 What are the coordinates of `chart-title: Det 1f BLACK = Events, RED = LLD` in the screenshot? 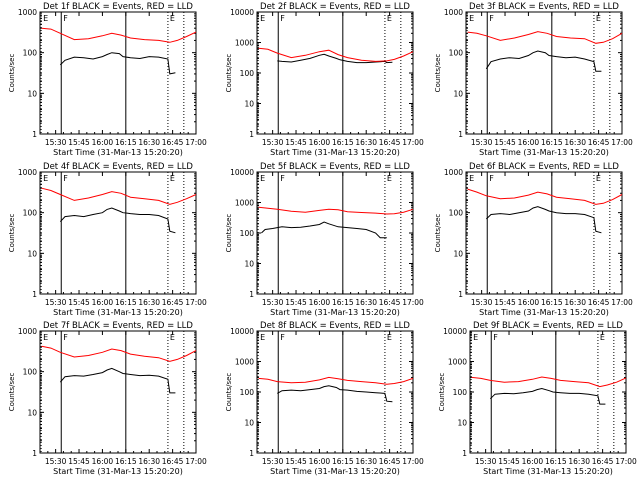 It's located at (118, 7).